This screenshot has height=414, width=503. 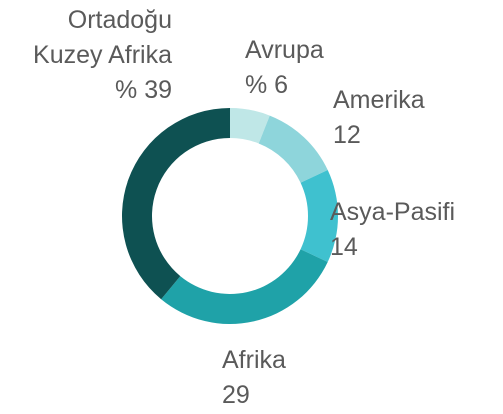 I want to click on category-label: Avrupa, so click(x=284, y=50).